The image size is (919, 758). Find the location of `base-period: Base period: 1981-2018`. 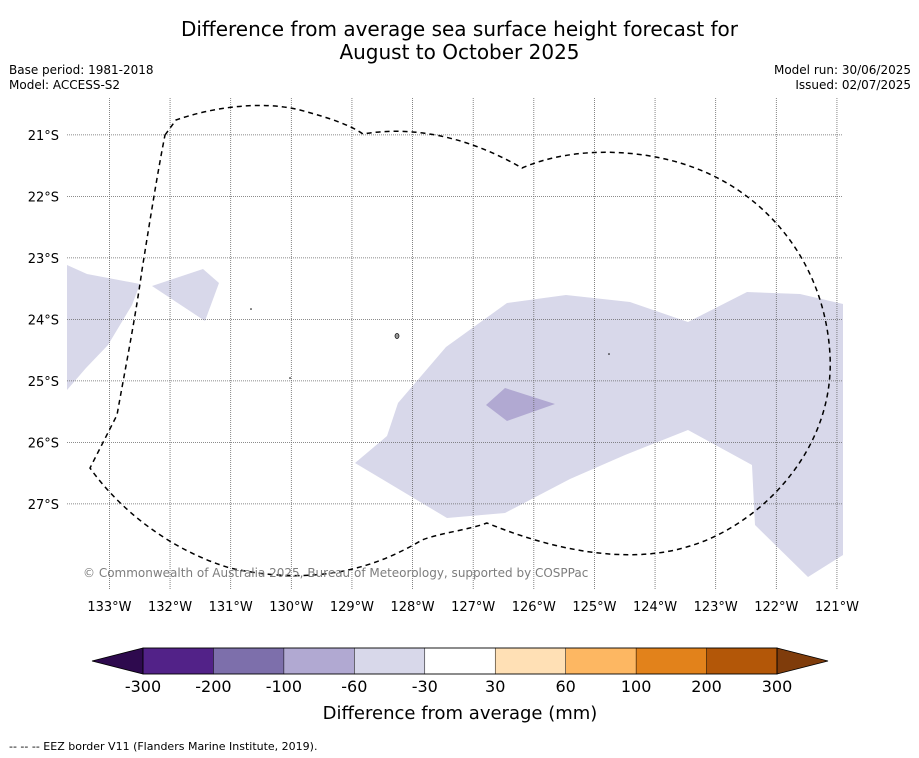

base-period: Base period: 1981-2018 is located at coordinates (81, 70).